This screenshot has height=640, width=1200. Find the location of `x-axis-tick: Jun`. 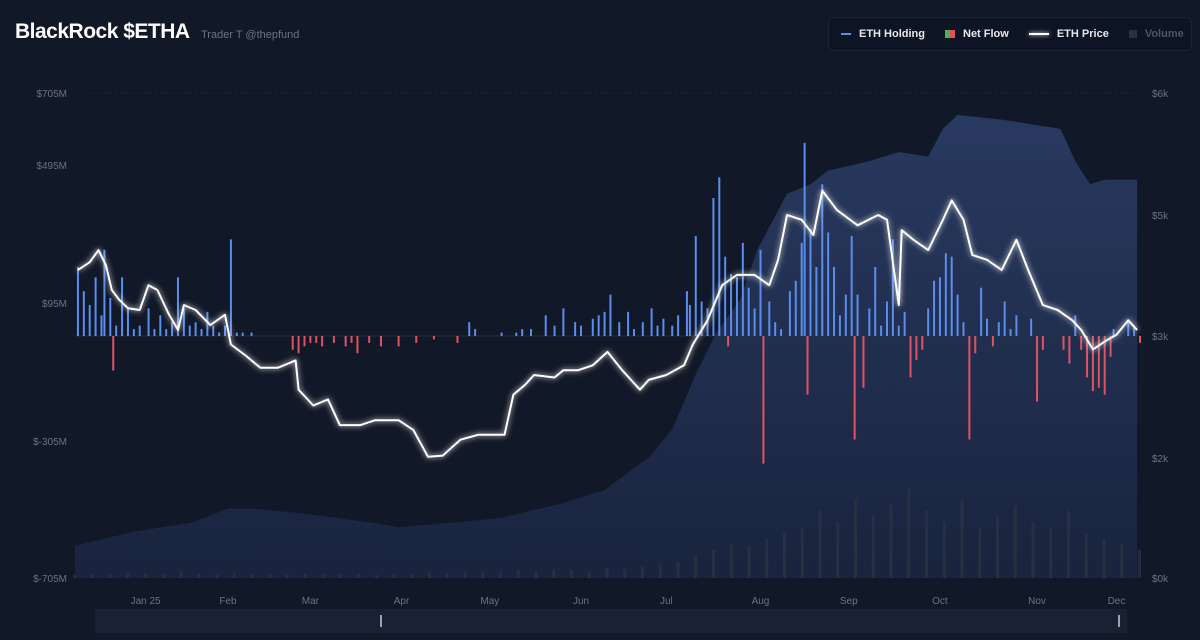

x-axis-tick: Jun is located at coordinates (581, 601).